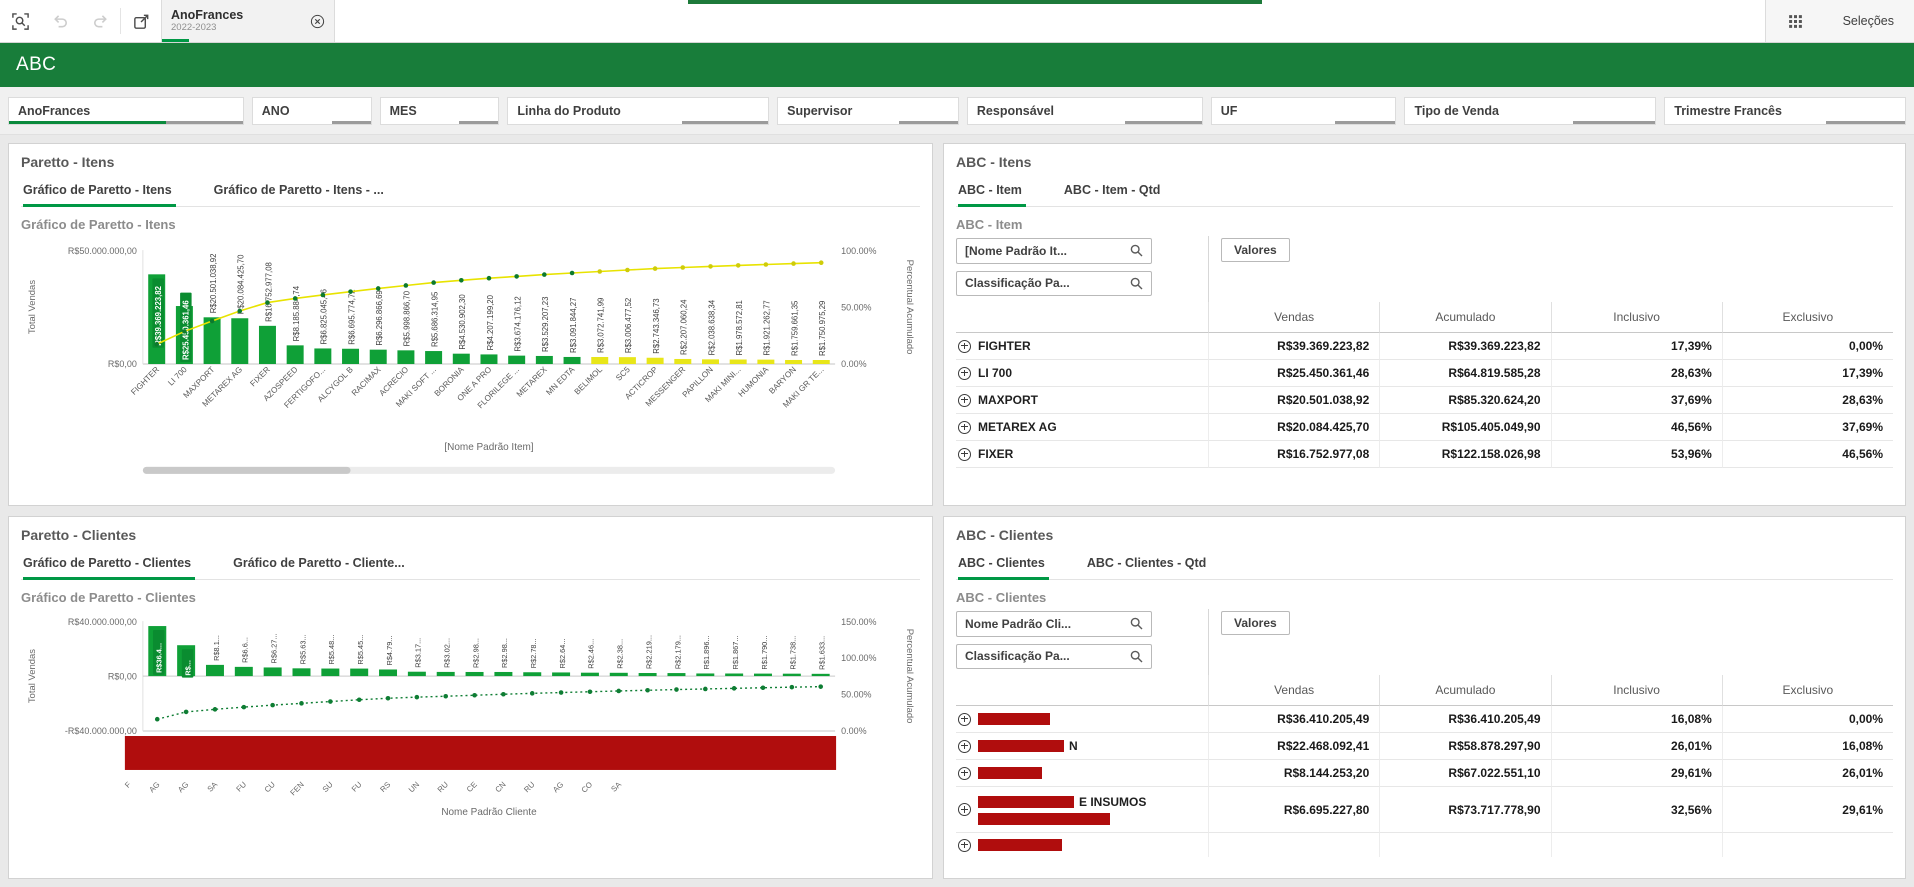  What do you see at coordinates (1255, 623) in the screenshot?
I see `values-chip: Valores` at bounding box center [1255, 623].